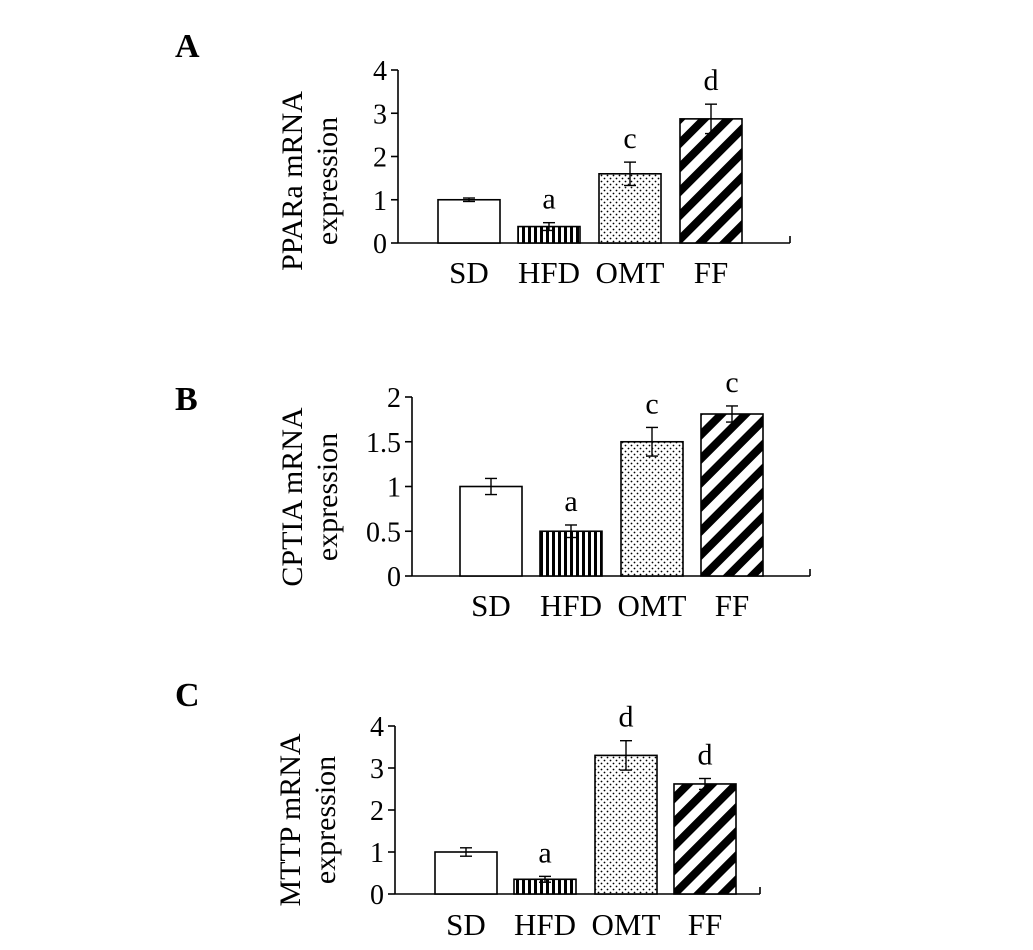 The image size is (1033, 950). I want to click on panel-c-y-tick-label: 0, so click(377, 895).